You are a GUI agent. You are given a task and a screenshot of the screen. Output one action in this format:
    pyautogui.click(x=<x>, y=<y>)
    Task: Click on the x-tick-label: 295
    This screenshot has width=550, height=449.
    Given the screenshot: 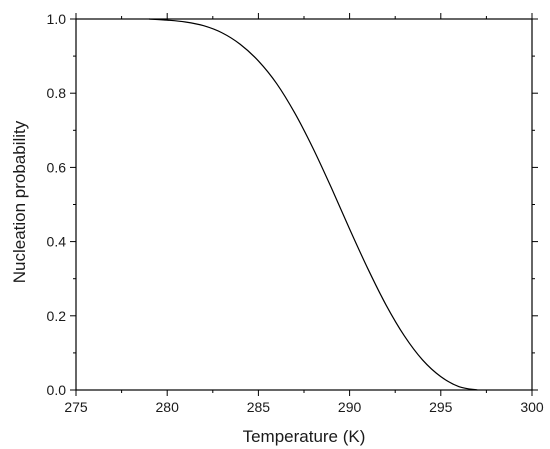 What is the action you would take?
    pyautogui.click(x=441, y=407)
    